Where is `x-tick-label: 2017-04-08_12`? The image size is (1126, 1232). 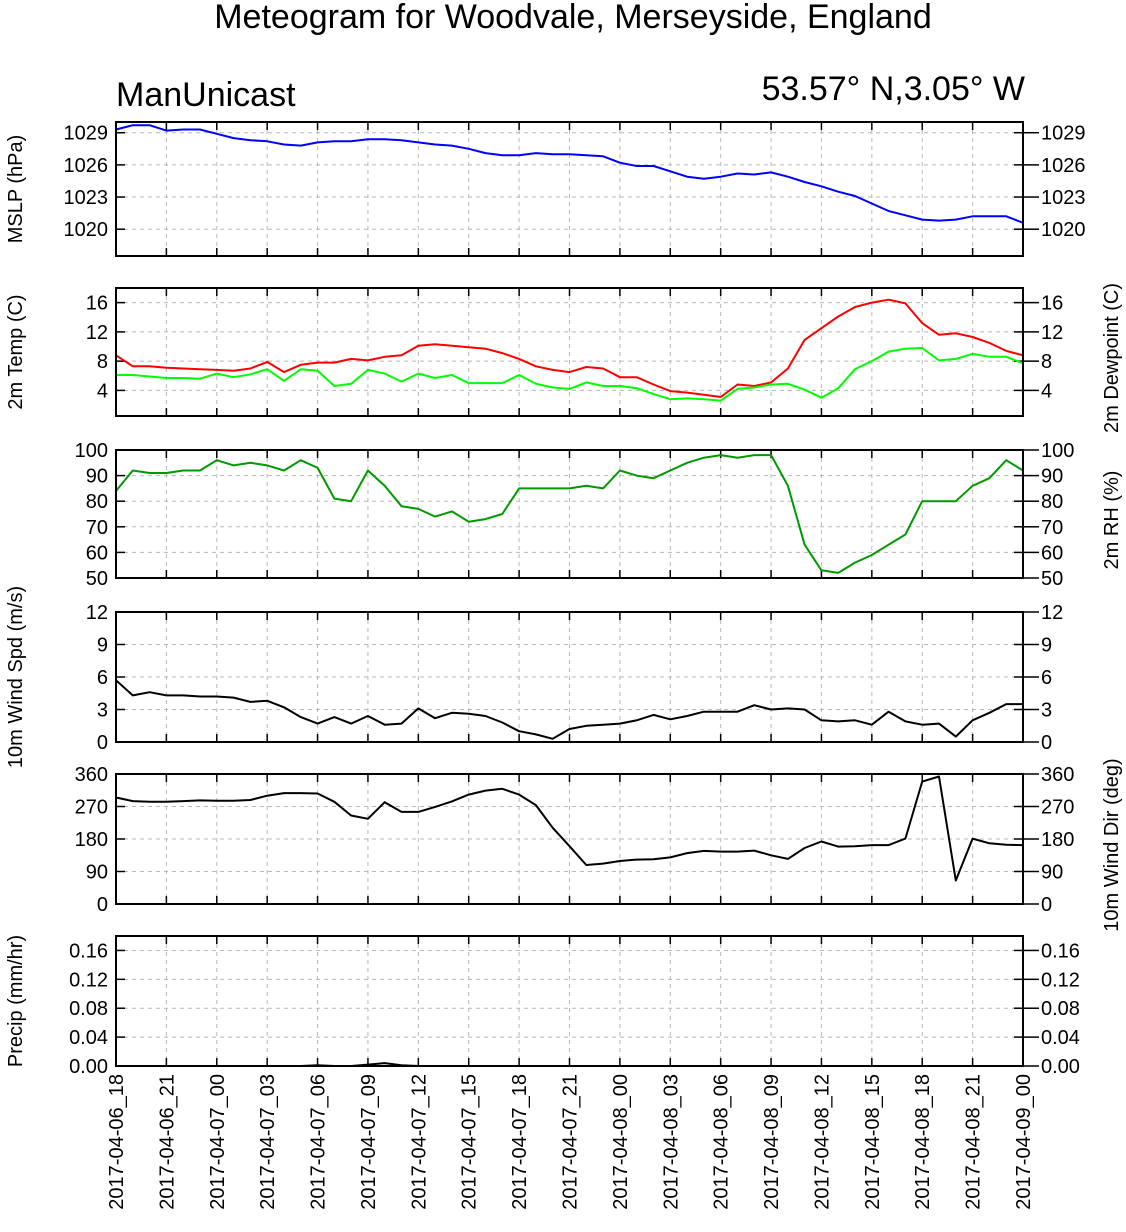 x-tick-label: 2017-04-08_12 is located at coordinates (822, 1142).